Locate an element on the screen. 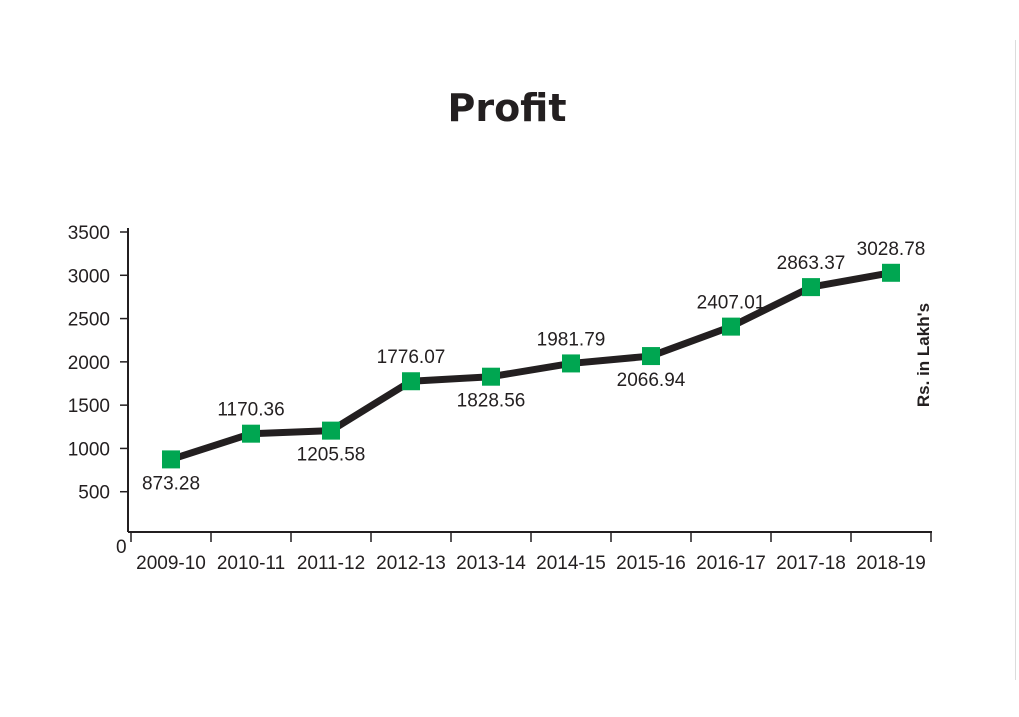 The width and height of the screenshot is (1019, 717). y-axis-ticks: 500 1000 1500 2000 2500 3000 3500 0 is located at coordinates (98, 390).